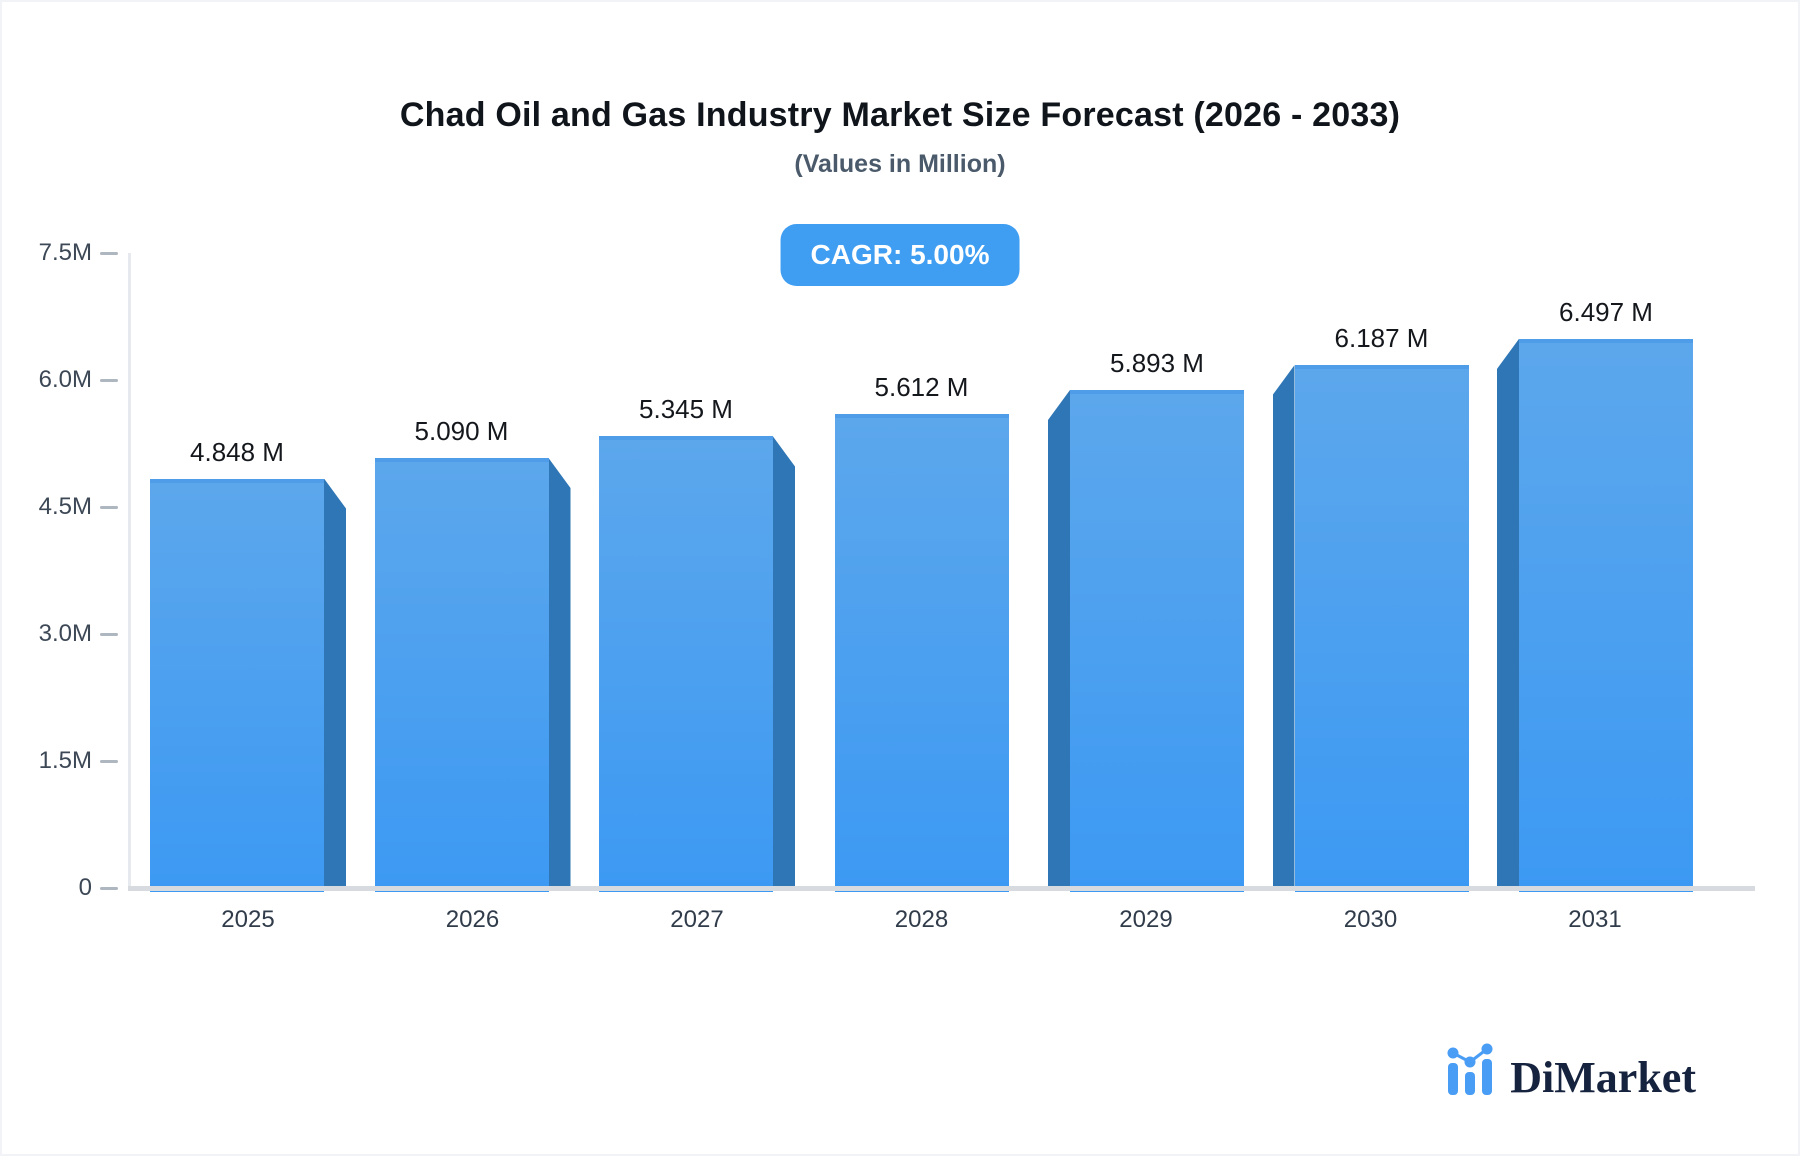  I want to click on brand-logo: DiMarket, so click(1571, 1070).